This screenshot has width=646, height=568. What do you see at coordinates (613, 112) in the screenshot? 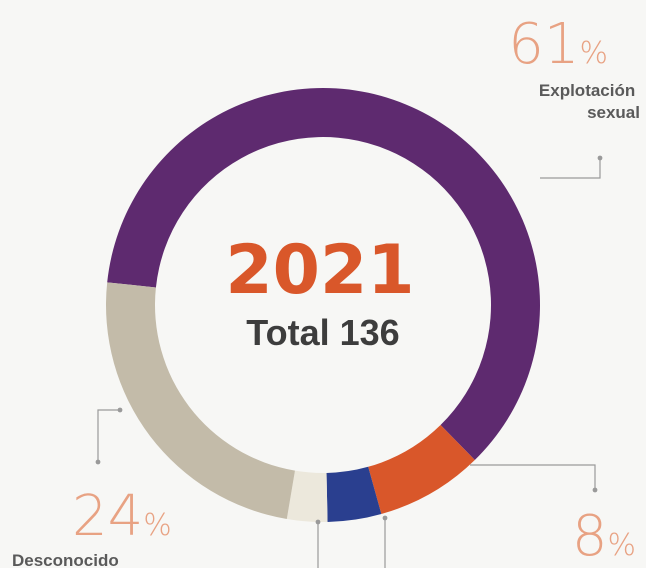
I see `category-label-line: sexual` at bounding box center [613, 112].